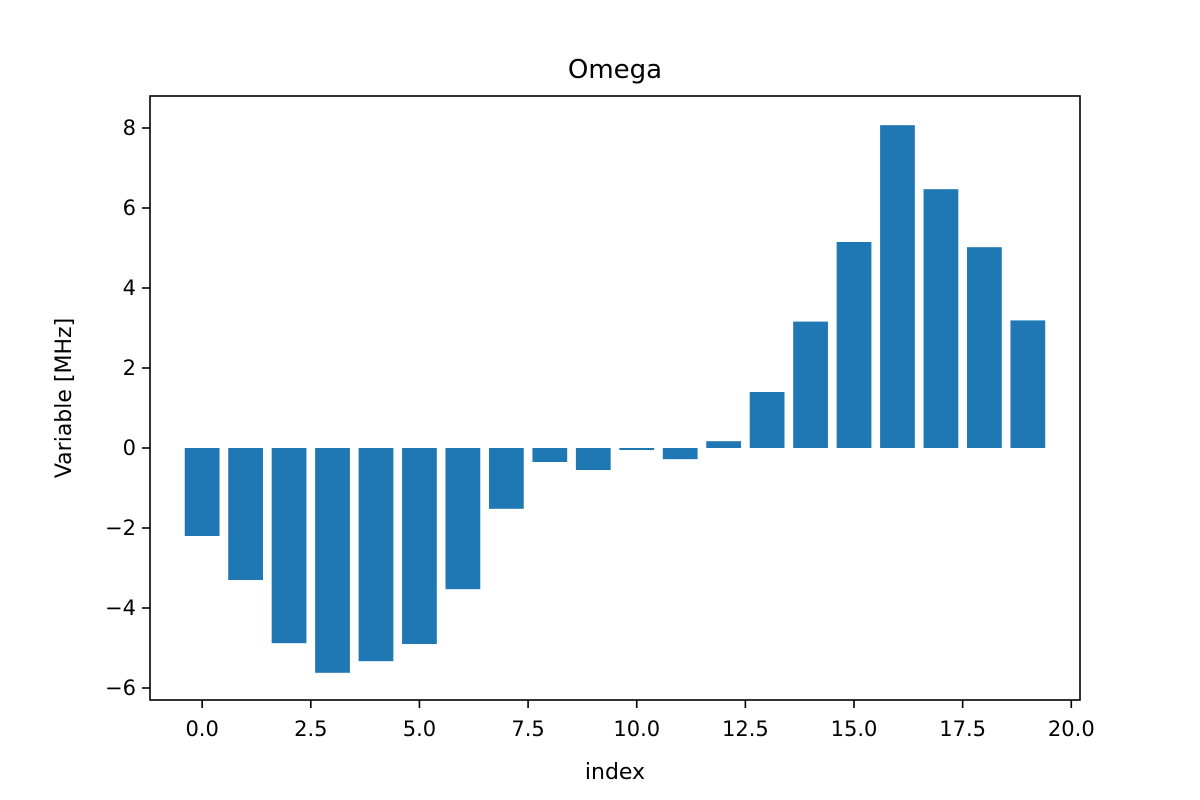  What do you see at coordinates (129, 368) in the screenshot?
I see `y-tick-label: 2` at bounding box center [129, 368].